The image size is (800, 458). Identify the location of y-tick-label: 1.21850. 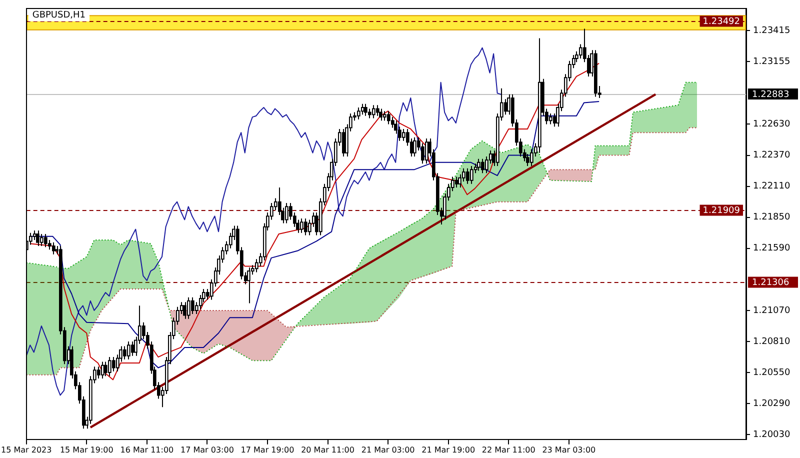
(771, 217).